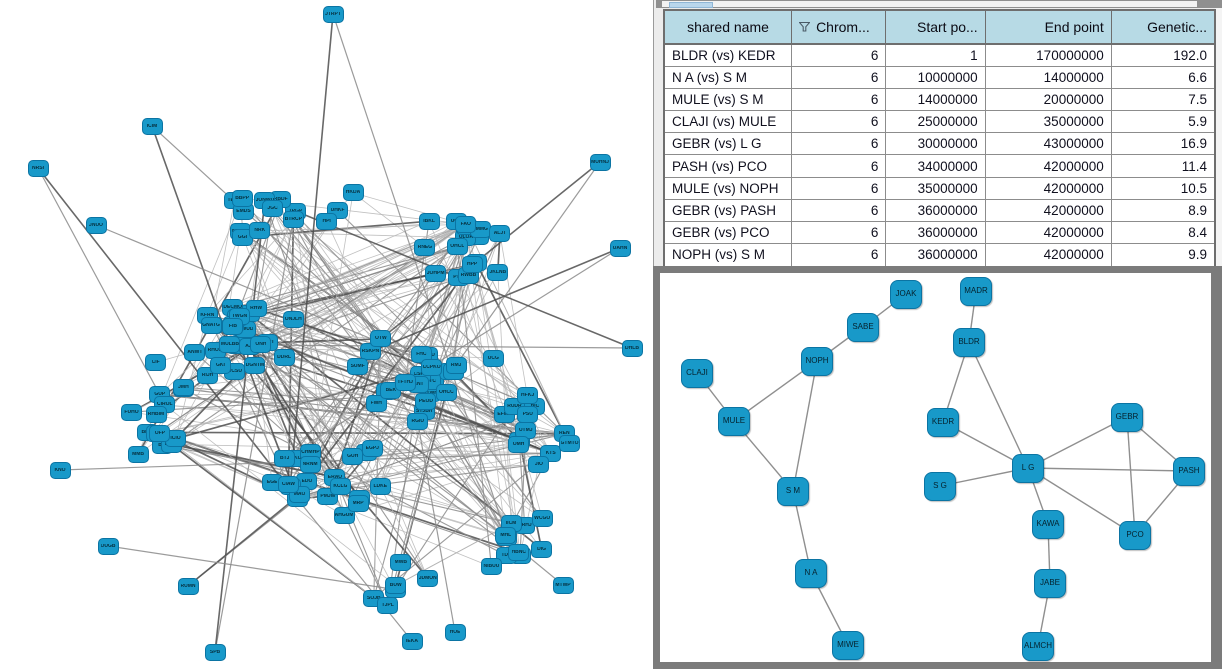 The image size is (1222, 669). Describe the element at coordinates (358, 366) in the screenshot. I see `network-node: SUMF` at that location.